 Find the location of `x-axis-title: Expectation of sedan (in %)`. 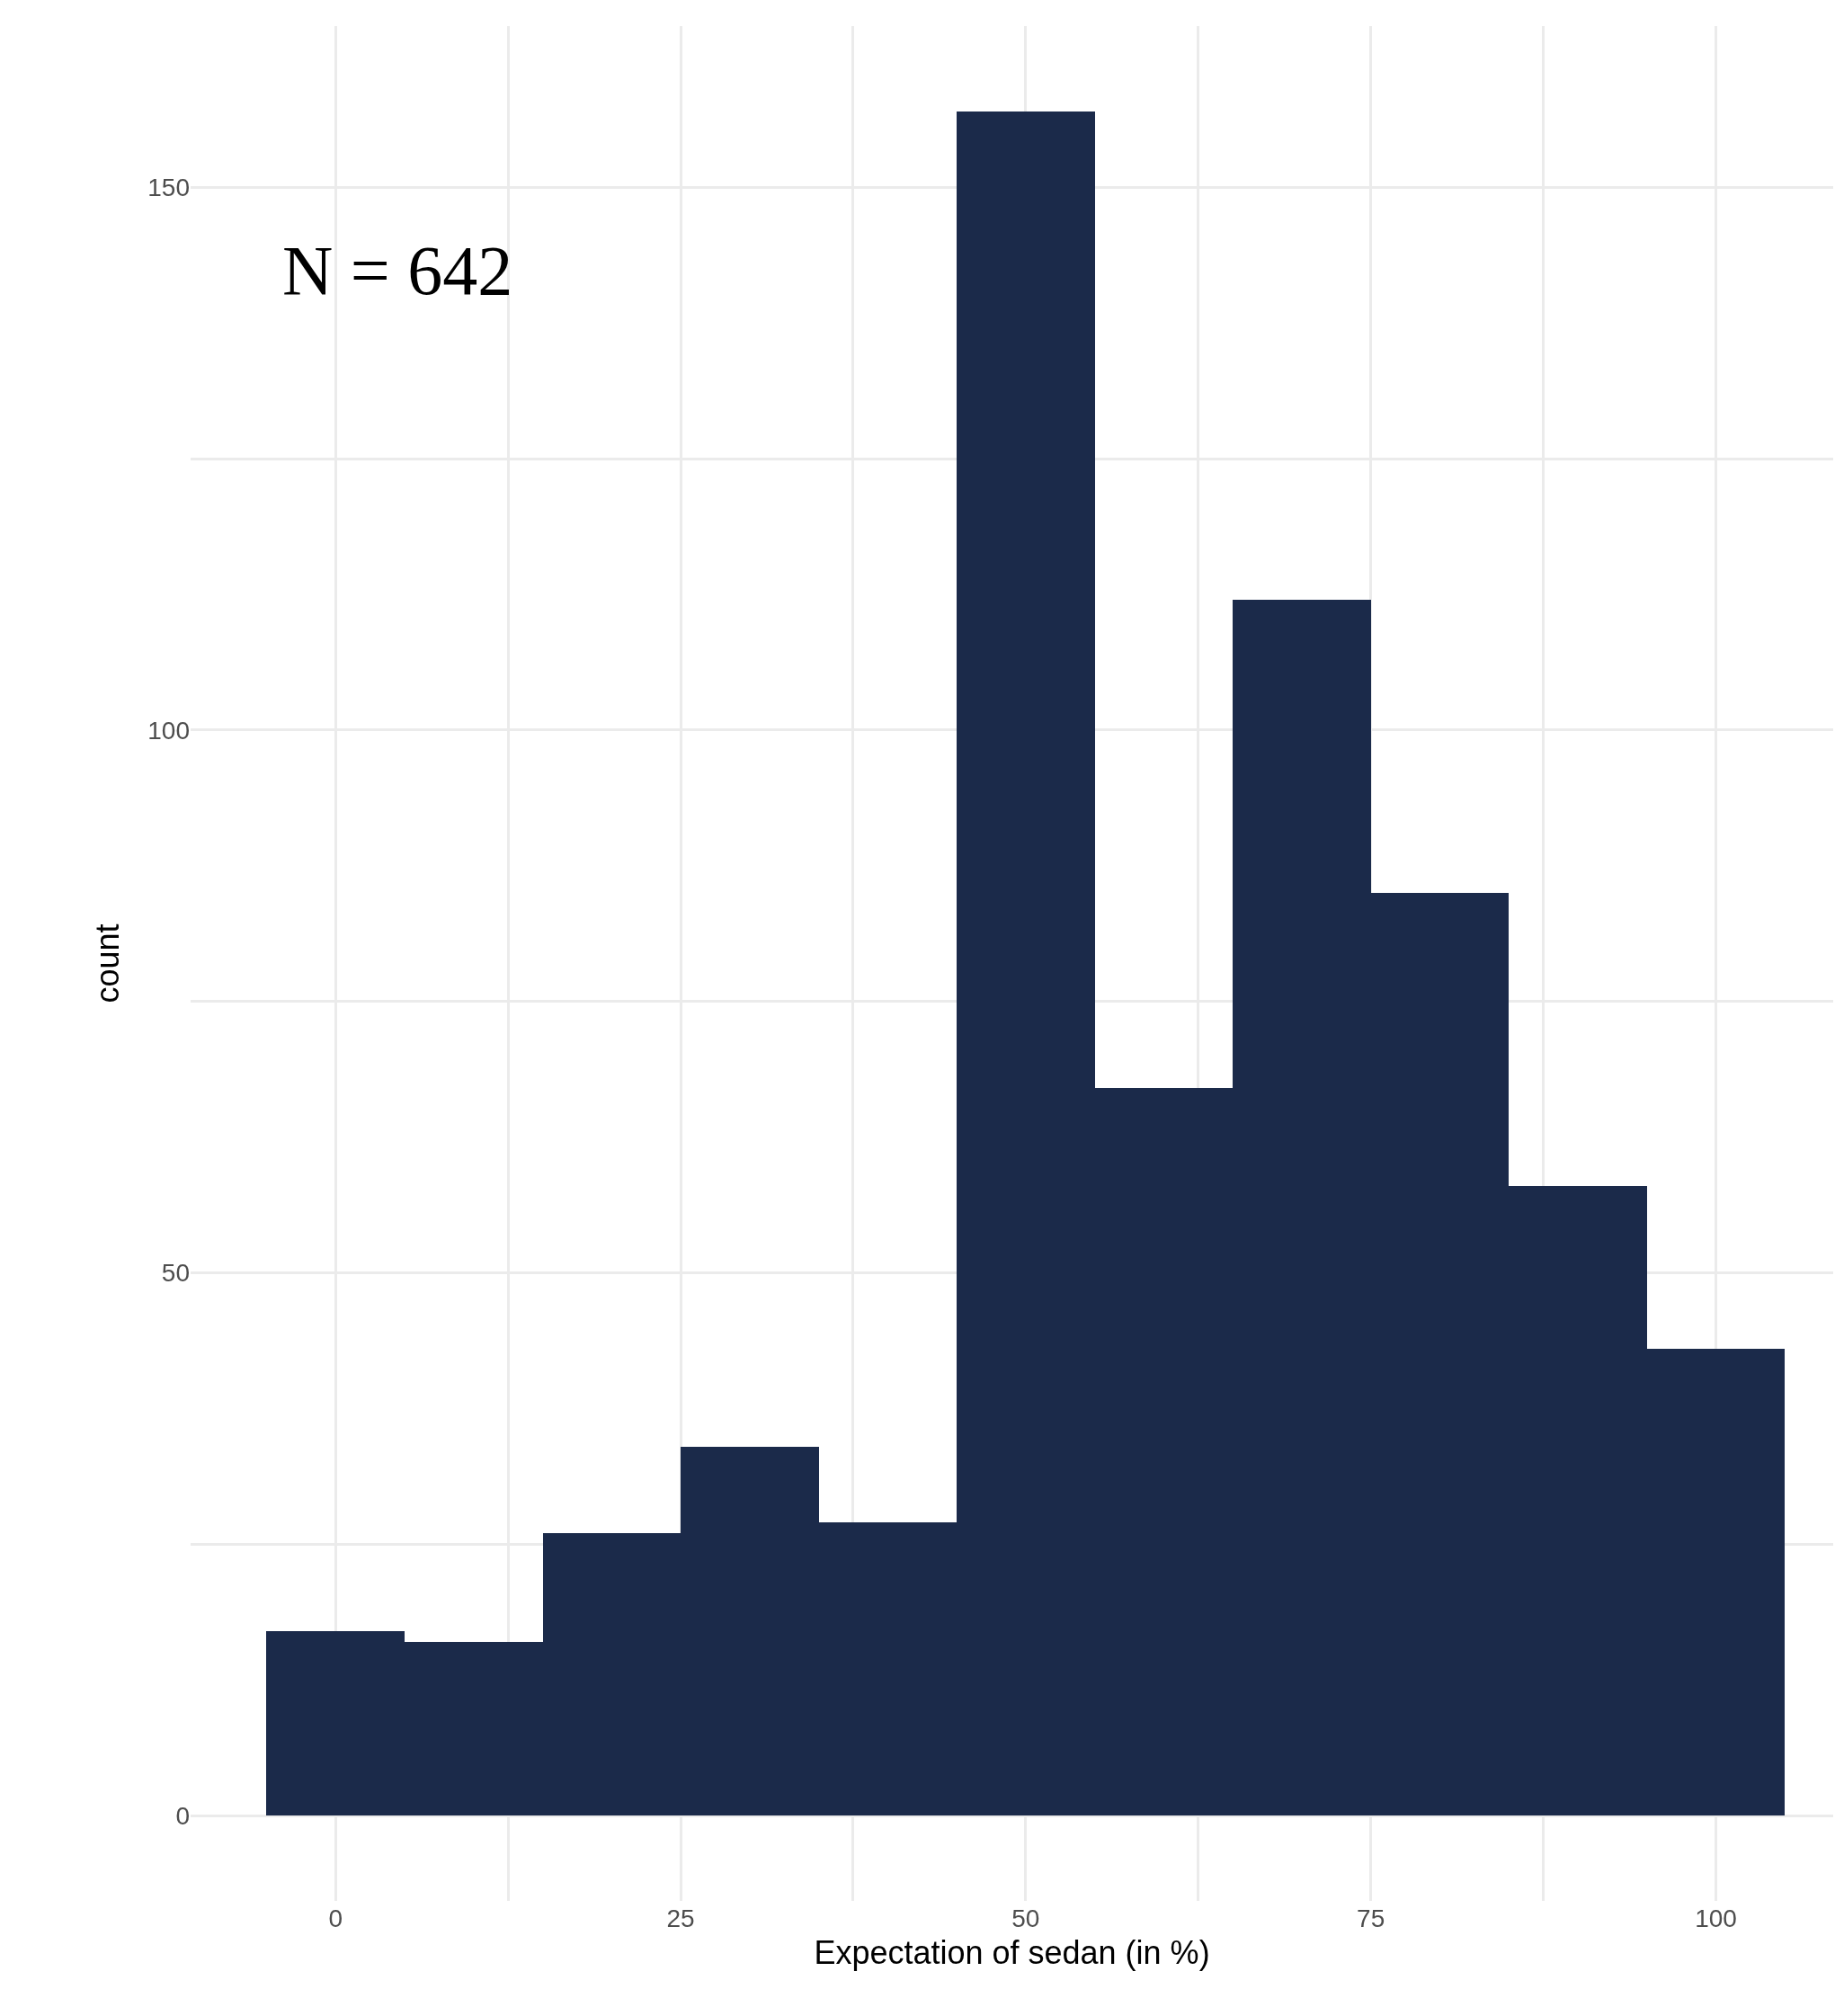

x-axis-title: Expectation of sedan (in %) is located at coordinates (1012, 1952).